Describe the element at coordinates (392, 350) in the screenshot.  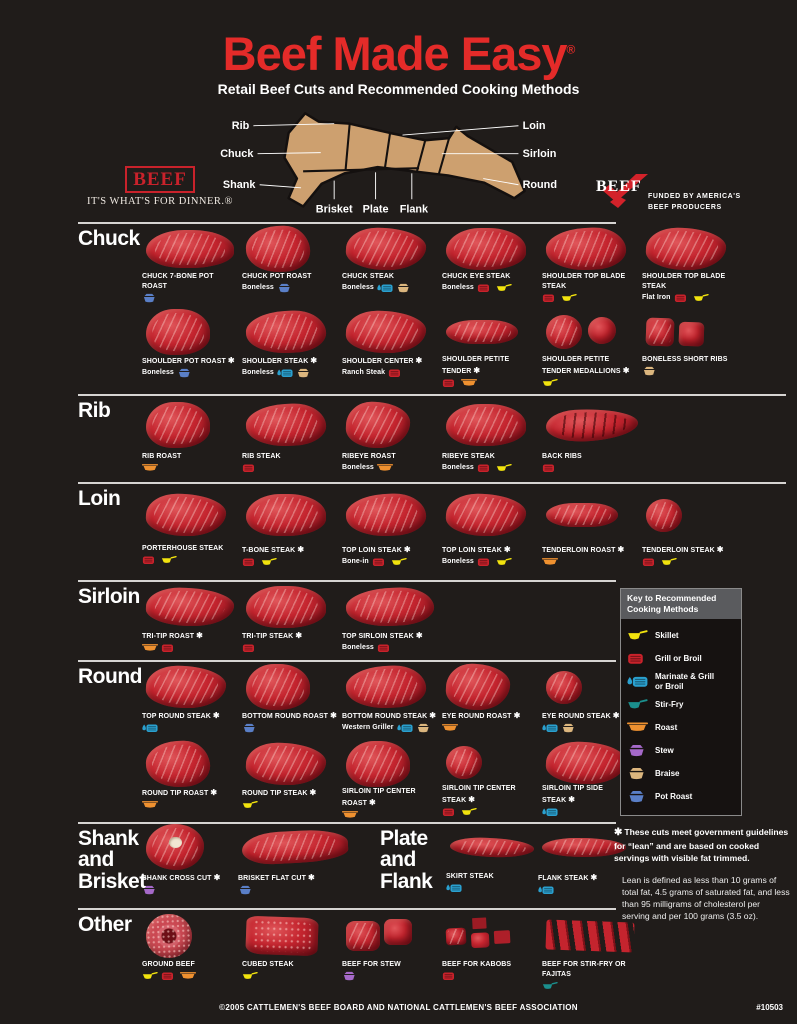
I see `cut-item: SHOULDER CENTER ✱ Ranch Steak` at that location.